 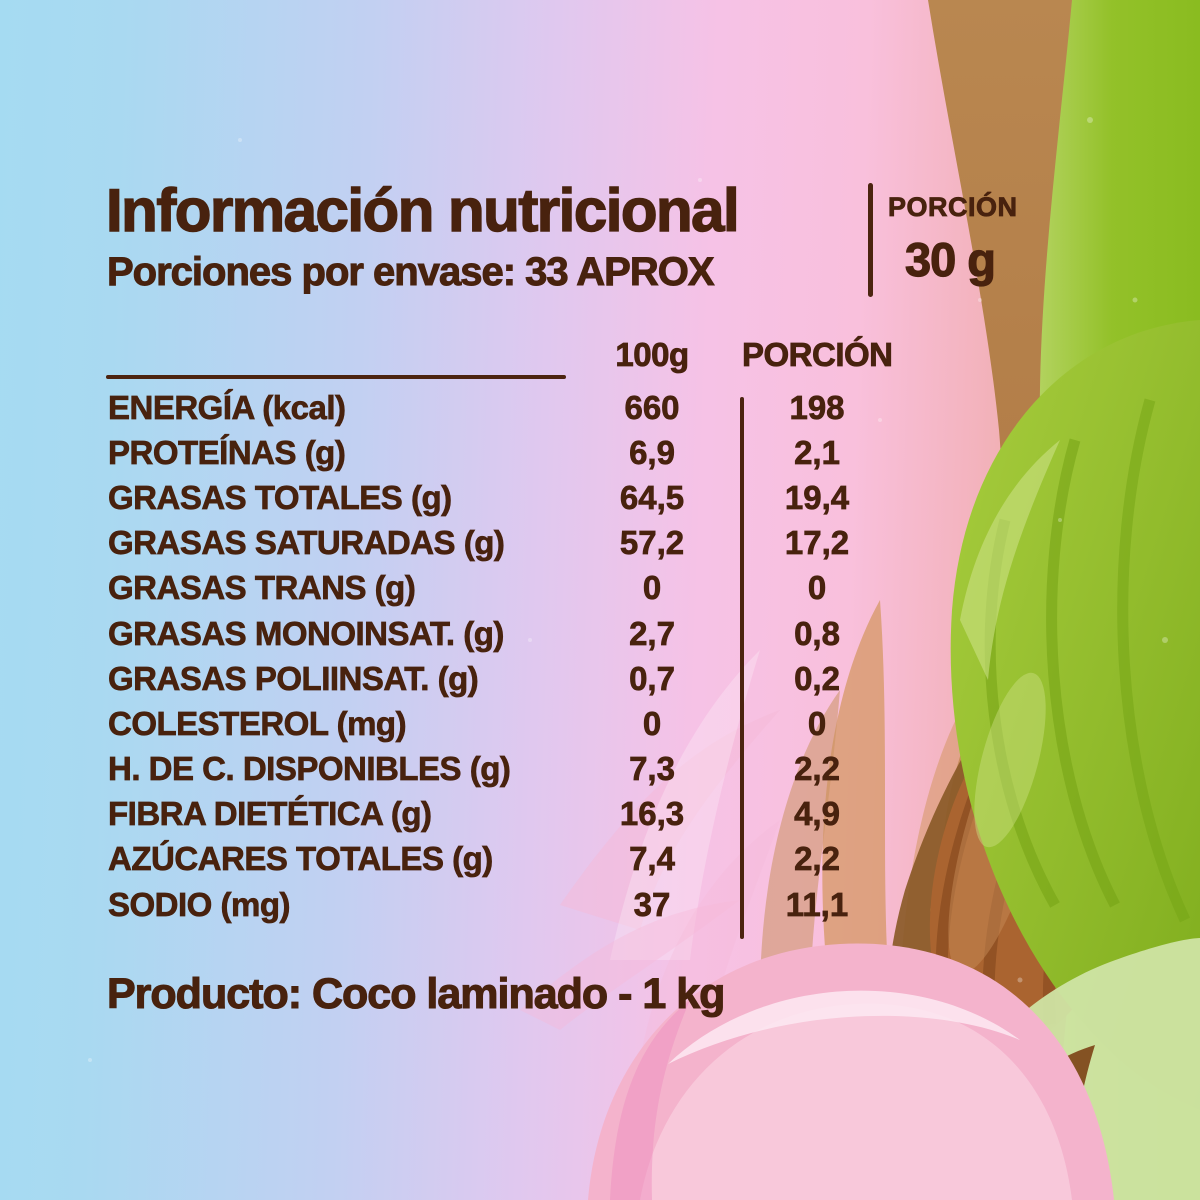 What do you see at coordinates (307, 543) in the screenshot?
I see `nutrient-label: GRASAS SATURADAS (g)` at bounding box center [307, 543].